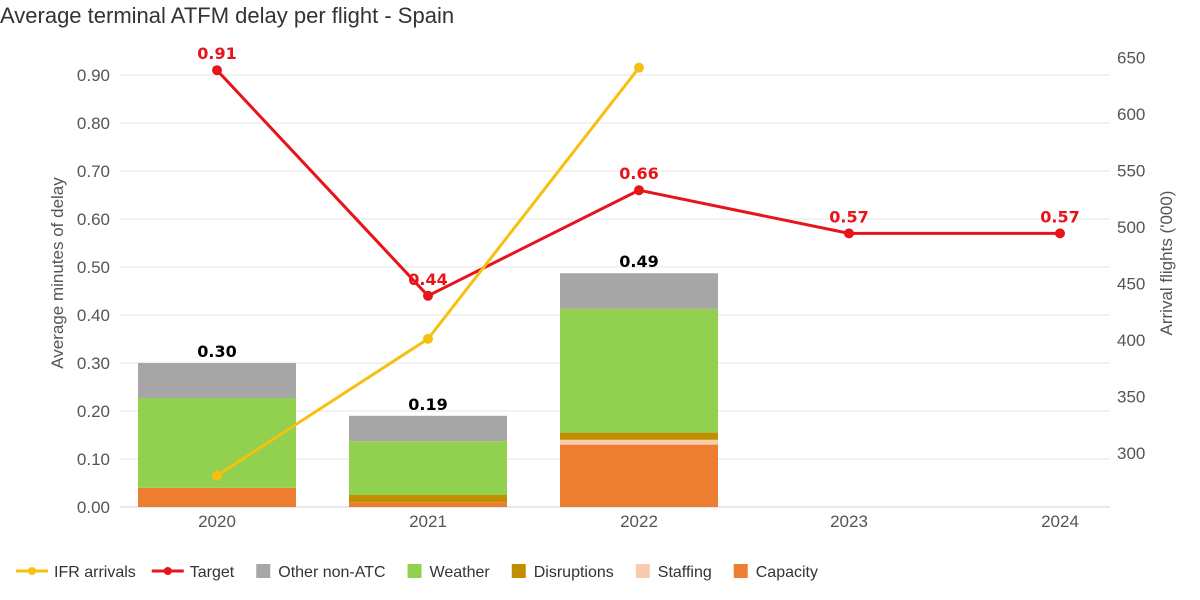 This screenshot has height=600, width=1200. What do you see at coordinates (217, 521) in the screenshot?
I see `x-tick-label: 2020` at bounding box center [217, 521].